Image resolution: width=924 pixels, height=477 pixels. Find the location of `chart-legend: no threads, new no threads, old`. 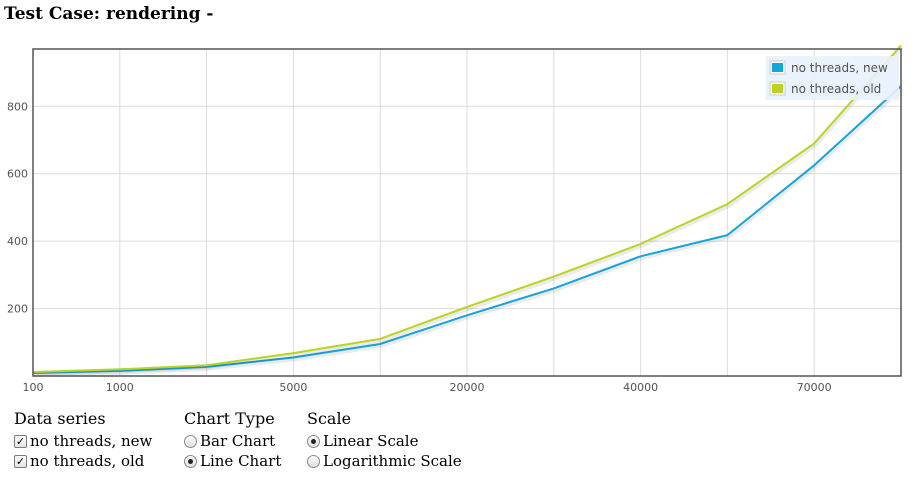

chart-legend: no threads, new no threads, old is located at coordinates (832, 78).